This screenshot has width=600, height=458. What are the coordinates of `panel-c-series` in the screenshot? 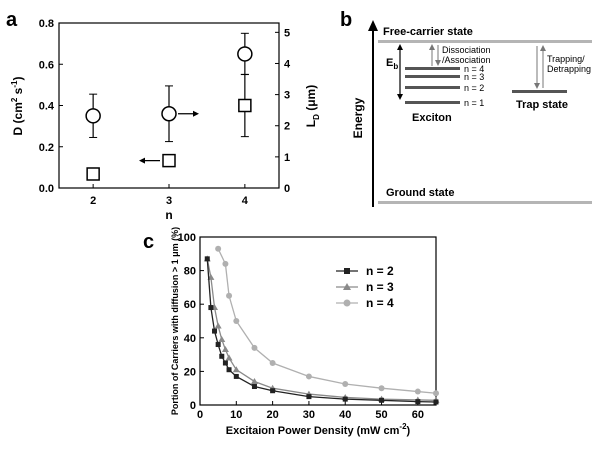 It's located at (321, 325).